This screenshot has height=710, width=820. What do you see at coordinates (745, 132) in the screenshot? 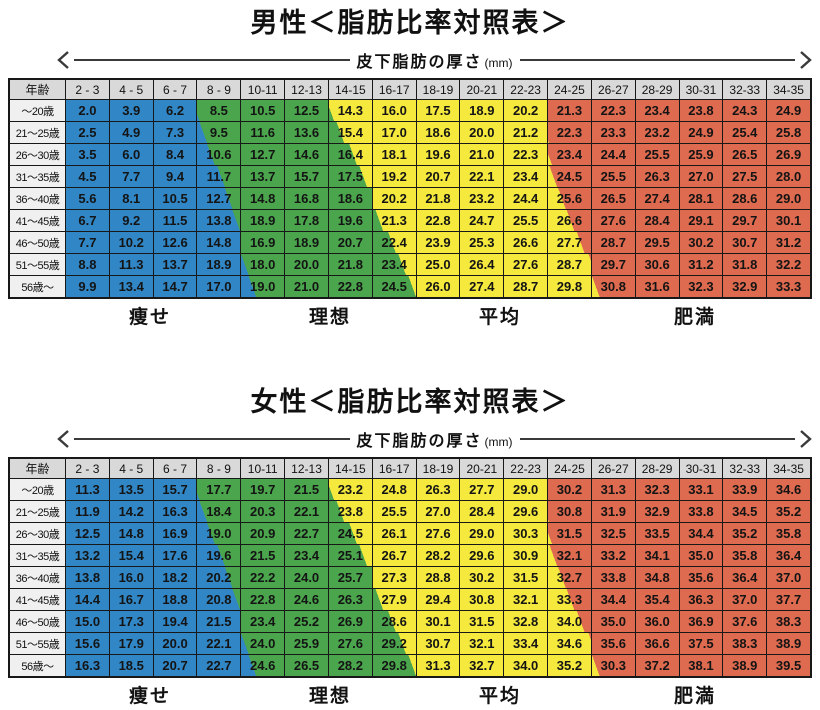
I see `value-cell: 25.4` at bounding box center [745, 132].